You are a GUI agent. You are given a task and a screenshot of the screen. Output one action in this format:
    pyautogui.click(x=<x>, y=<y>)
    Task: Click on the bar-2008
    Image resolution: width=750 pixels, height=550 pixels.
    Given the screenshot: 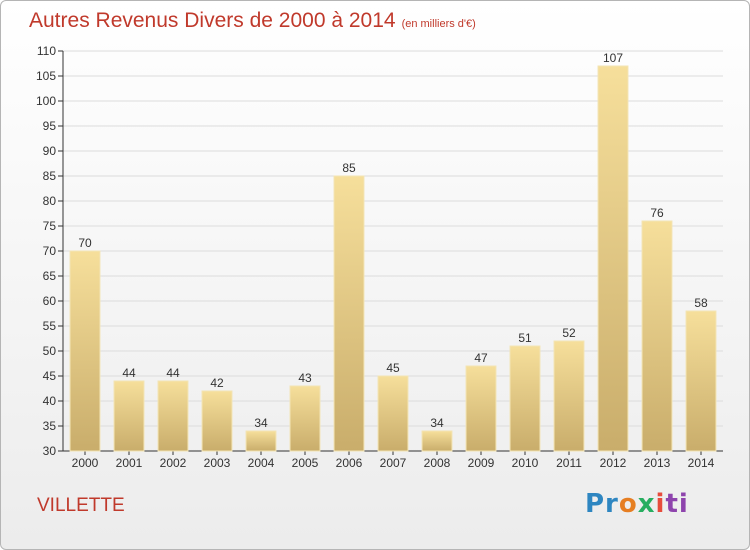 What is the action you would take?
    pyautogui.click(x=437, y=441)
    